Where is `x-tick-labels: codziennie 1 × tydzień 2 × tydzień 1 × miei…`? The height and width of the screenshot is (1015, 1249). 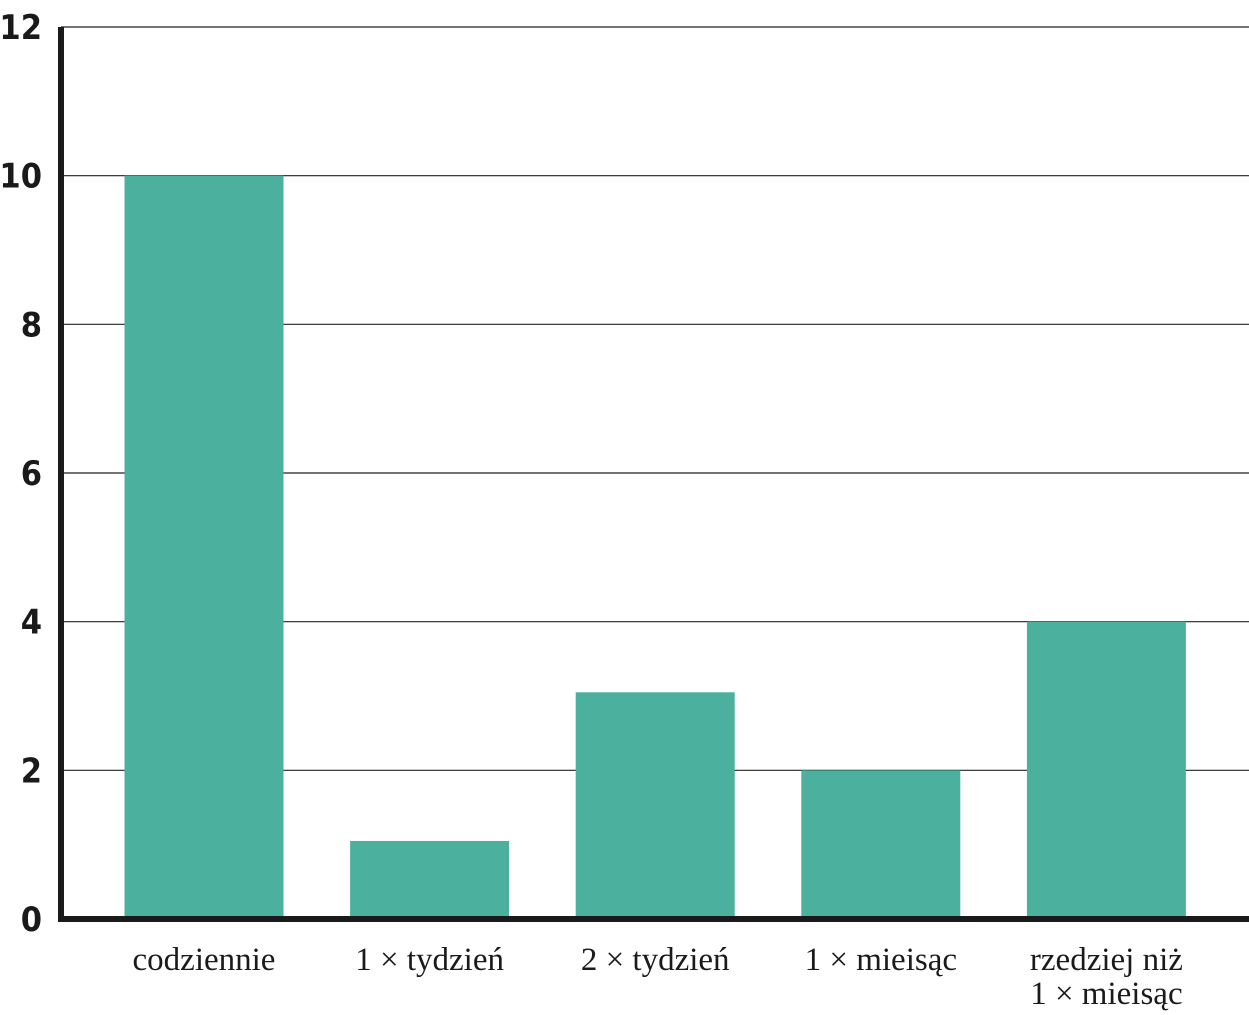
x-tick-labels: codziennie 1 × tydzień 2 × tydzień 1 × miei… is located at coordinates (658, 977).